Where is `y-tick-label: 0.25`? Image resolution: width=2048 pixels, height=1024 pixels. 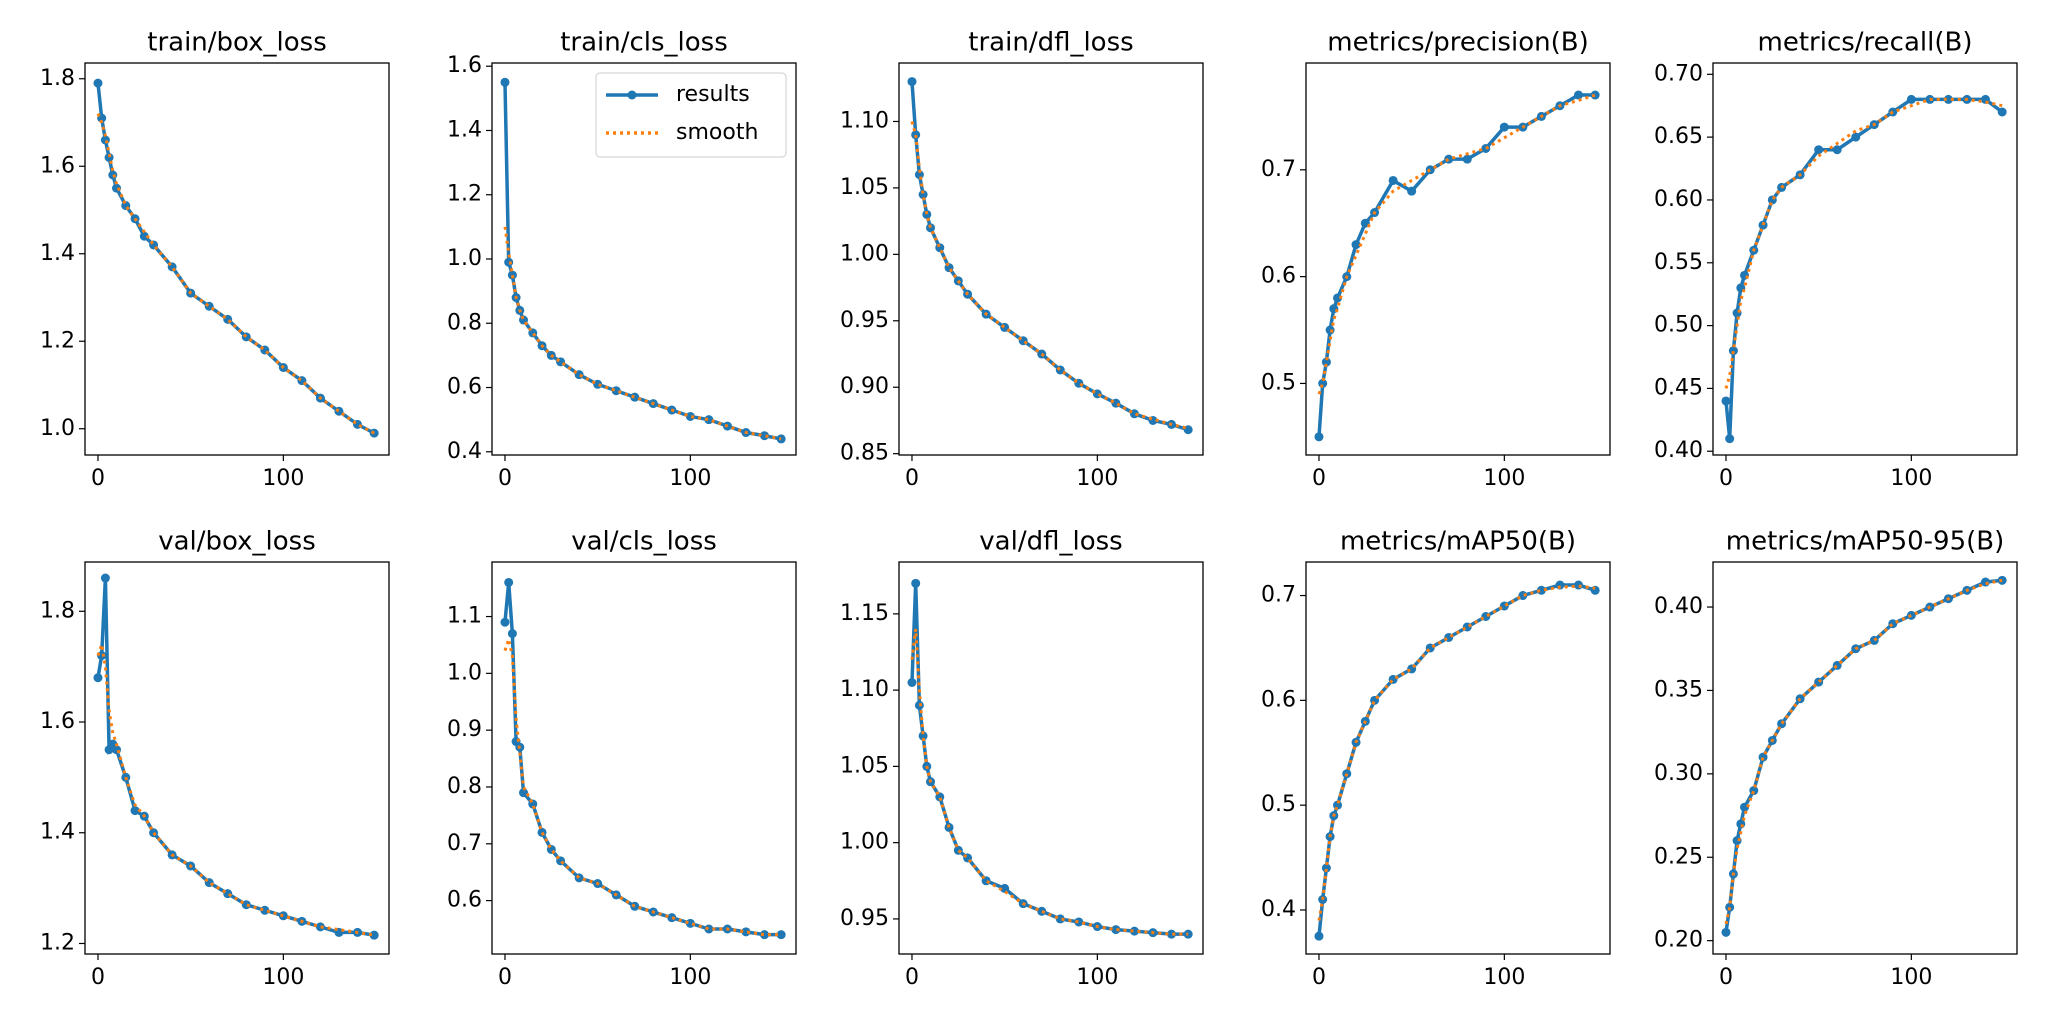
y-tick-label: 0.25 is located at coordinates (1678, 856).